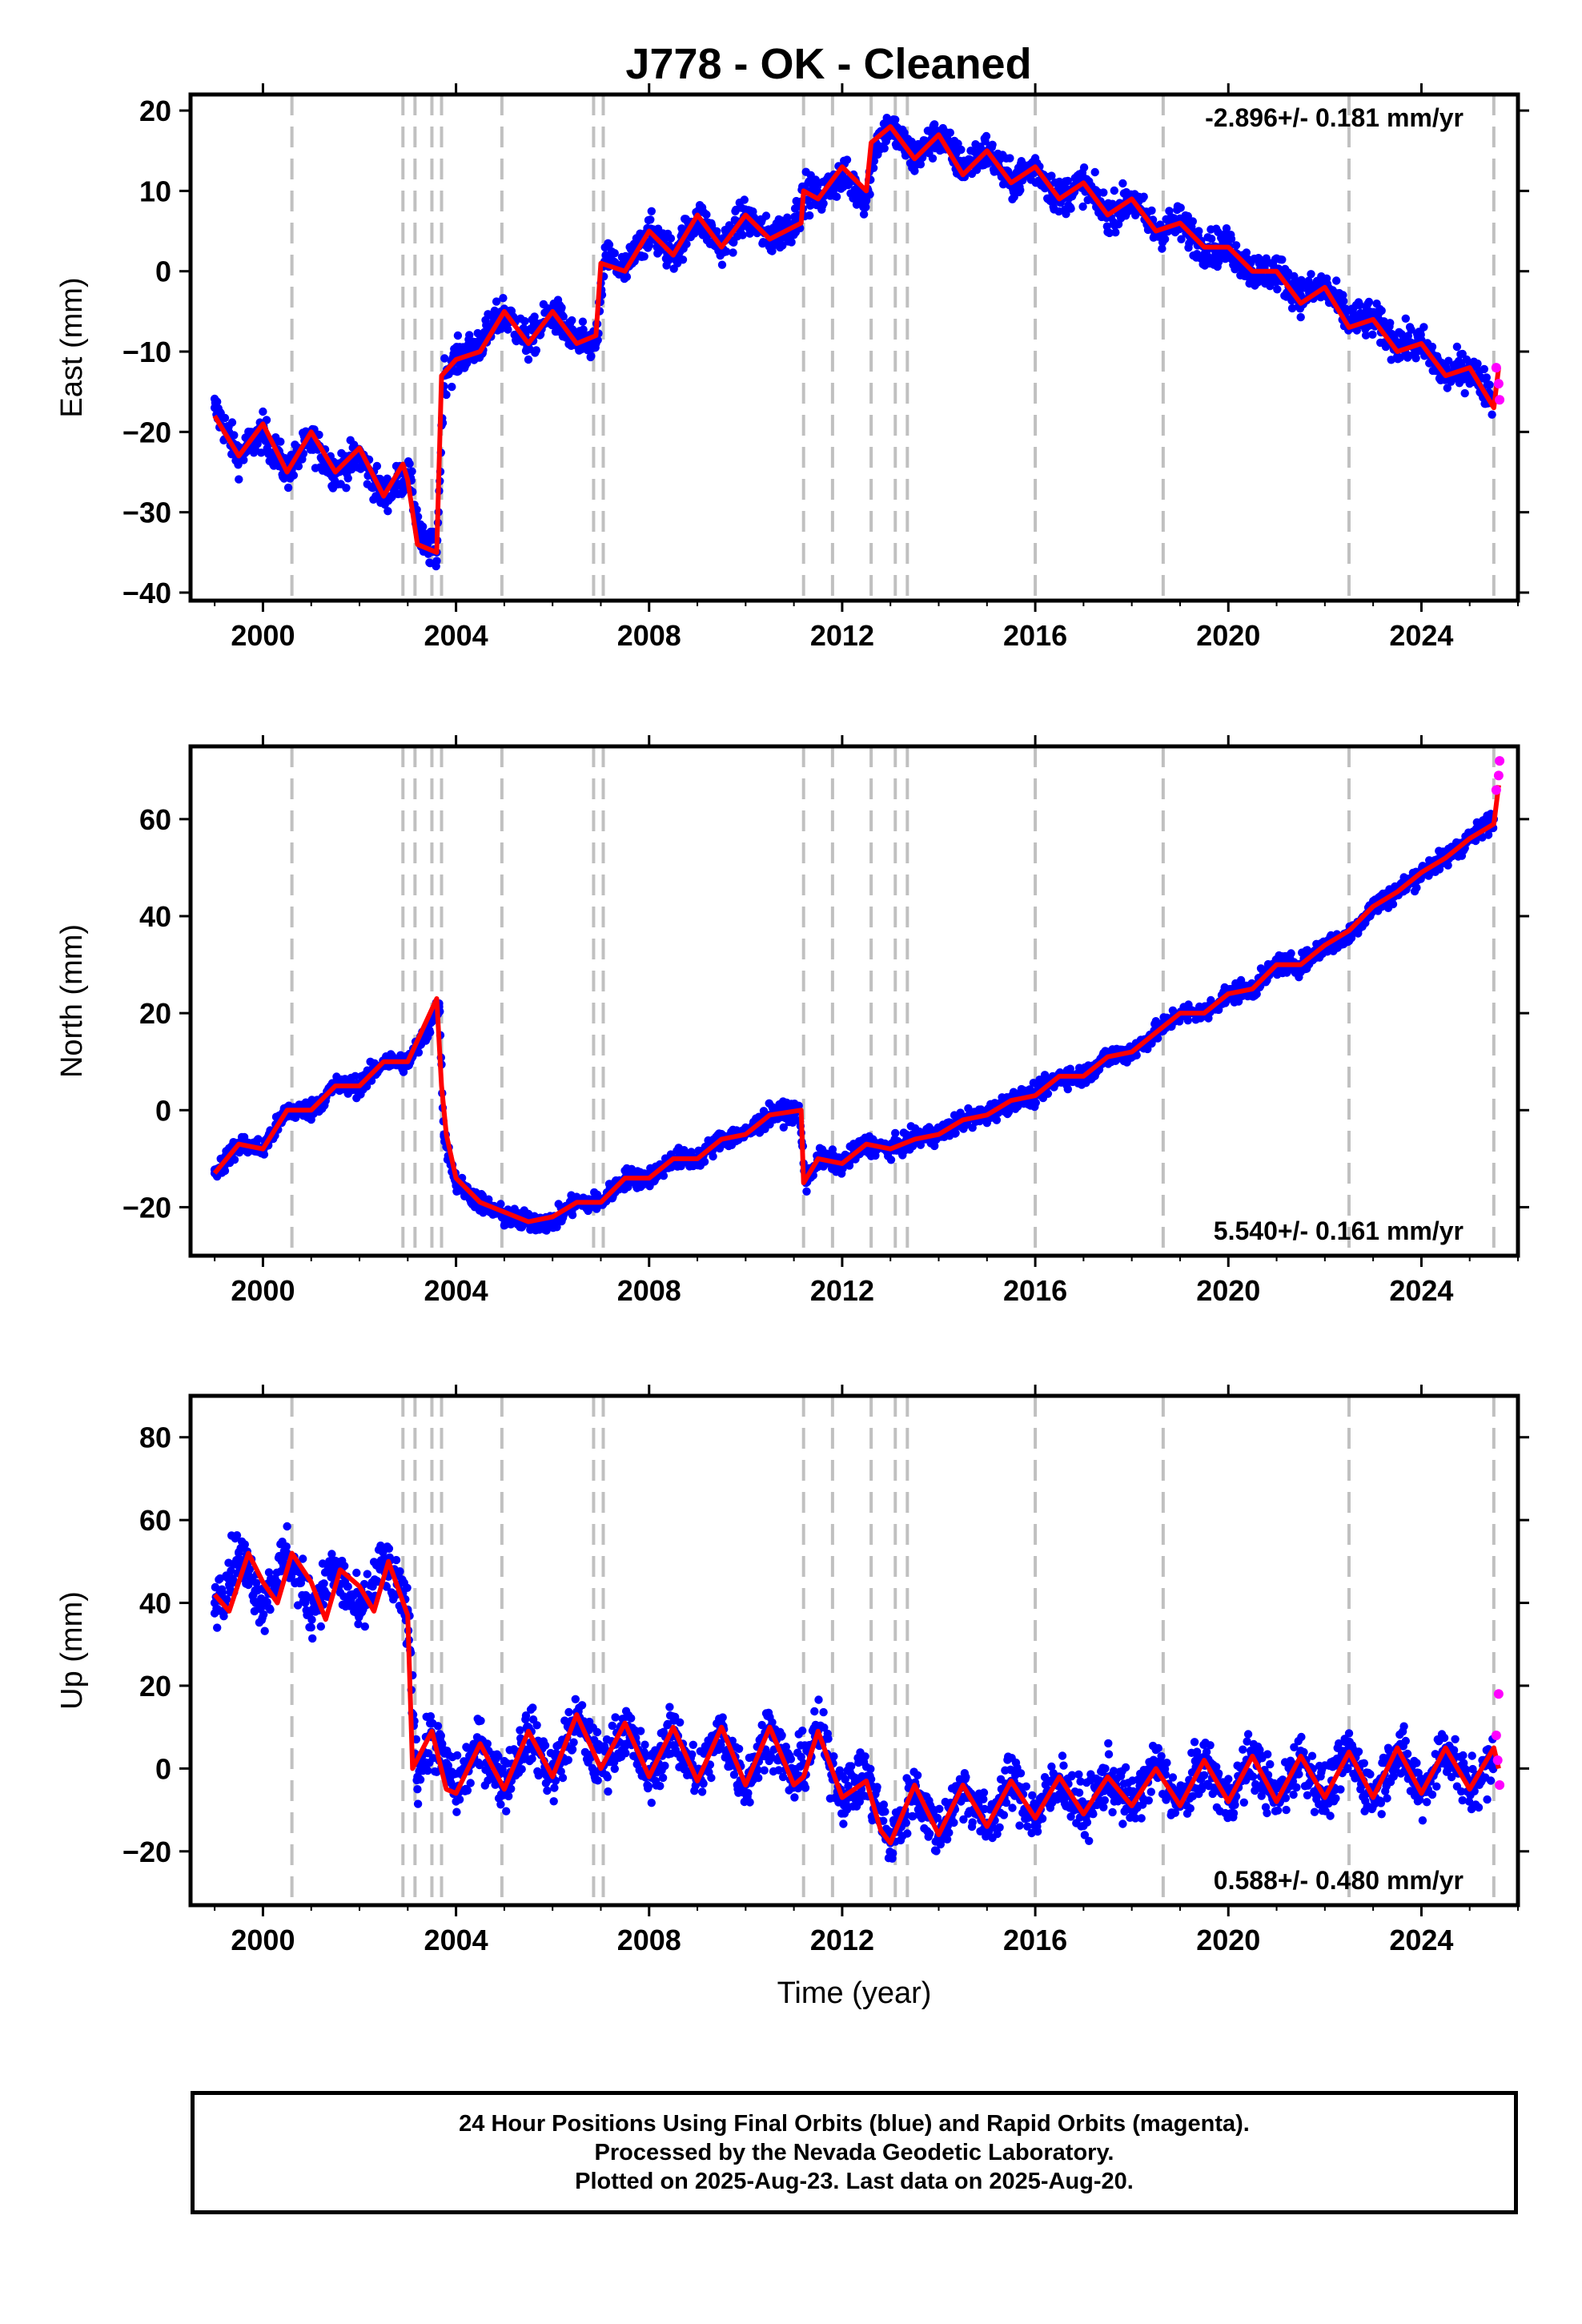  Describe the element at coordinates (842, 1290) in the screenshot. I see `north-x-tick-label: 2012` at that location.